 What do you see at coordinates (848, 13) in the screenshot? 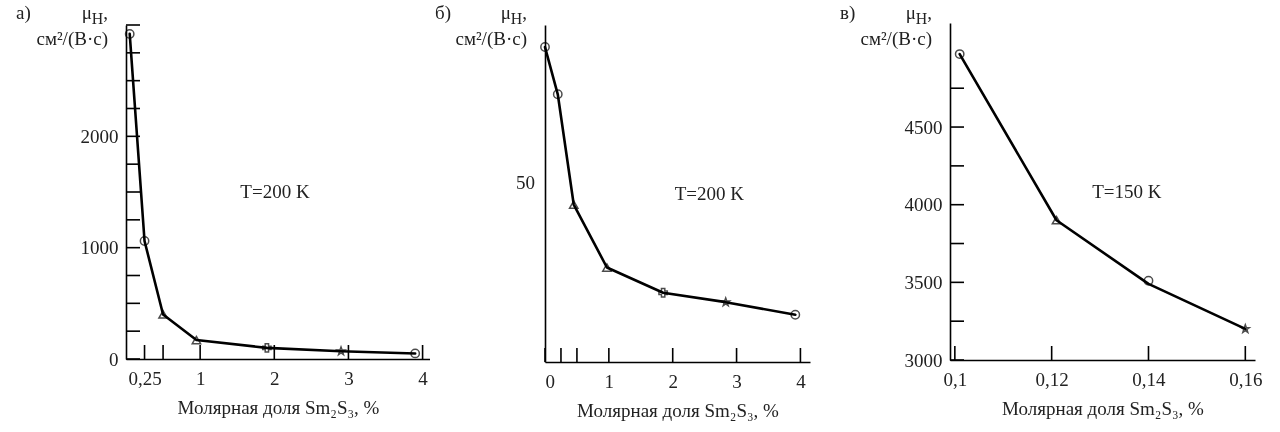
I see `chart-title: в)` at bounding box center [848, 13].